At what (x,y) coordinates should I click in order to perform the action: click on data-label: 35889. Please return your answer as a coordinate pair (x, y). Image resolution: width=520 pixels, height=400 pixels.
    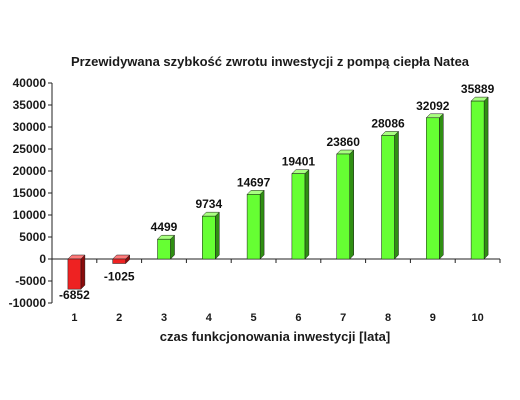
    Looking at the image, I should click on (478, 89).